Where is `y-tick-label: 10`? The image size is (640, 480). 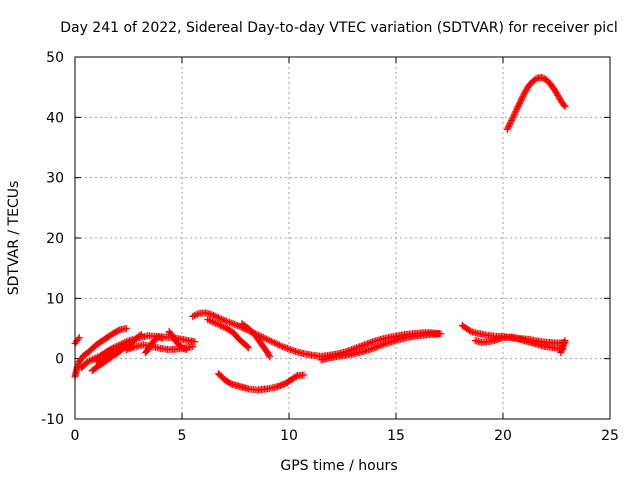
y-tick-label: 10 is located at coordinates (55, 299).